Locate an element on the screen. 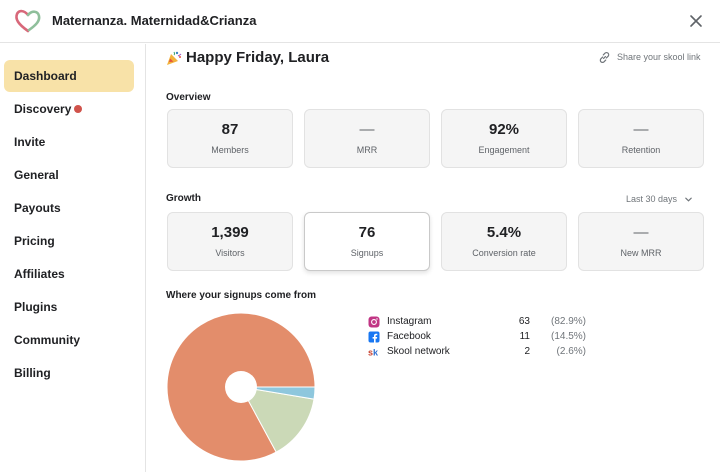 The image size is (720, 472). sidebar-item-label: Plugins is located at coordinates (36, 307).